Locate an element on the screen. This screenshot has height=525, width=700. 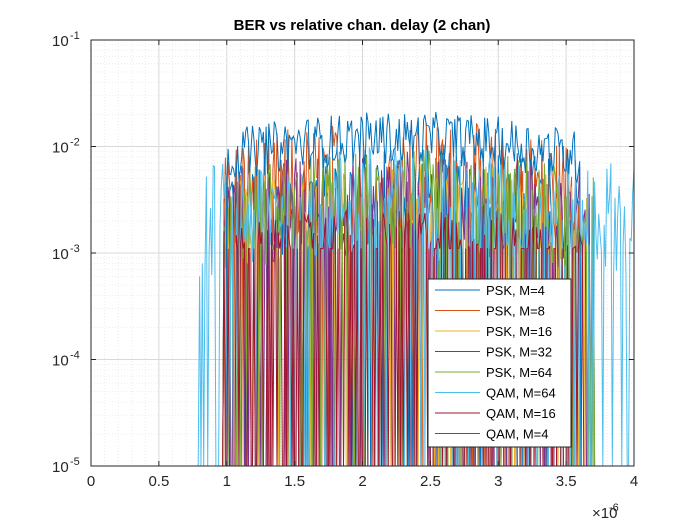
y-tick-label: 10 -2 is located at coordinates (66, 147).